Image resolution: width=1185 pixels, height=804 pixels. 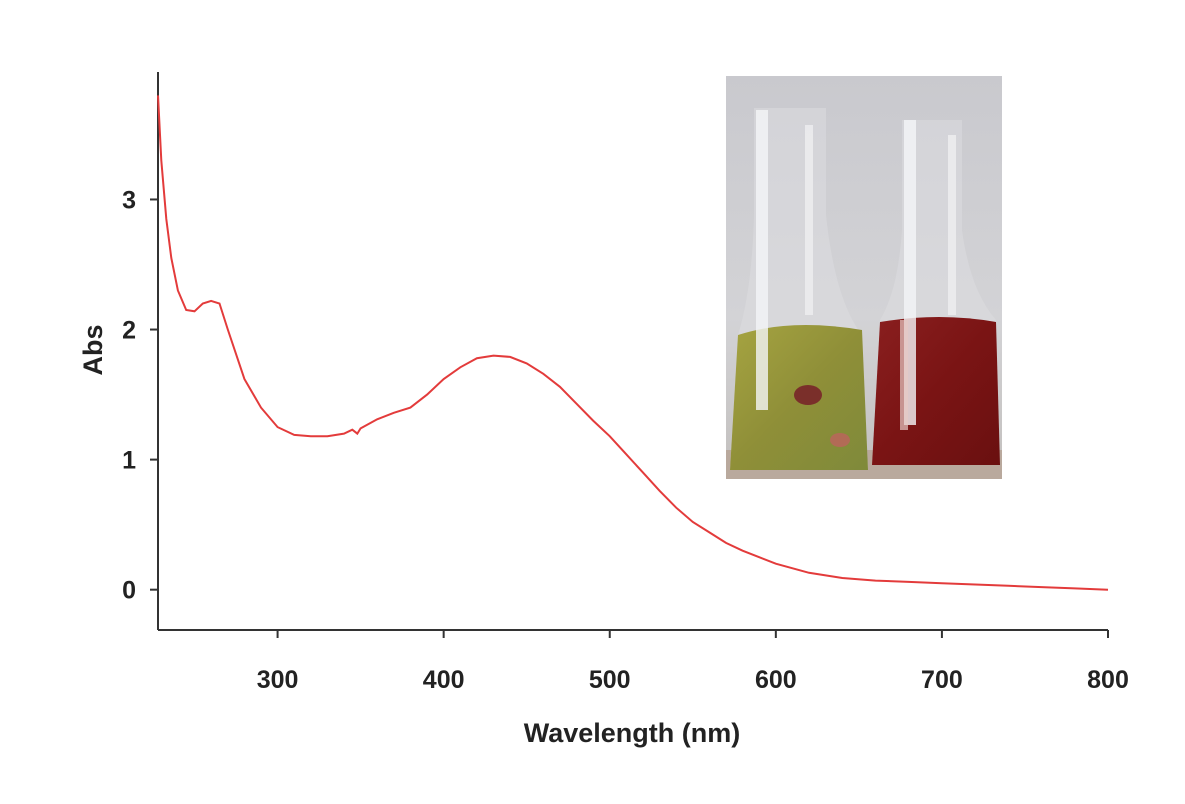 I want to click on x-tick-label: 600, so click(x=776, y=680).